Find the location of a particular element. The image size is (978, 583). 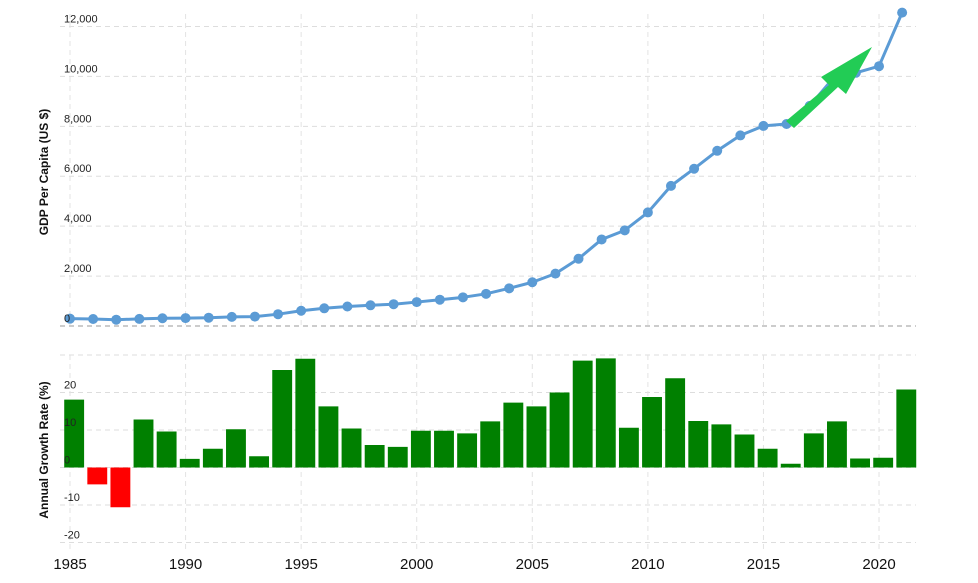

gdp-y-tick: 12,000 is located at coordinates (81, 19).